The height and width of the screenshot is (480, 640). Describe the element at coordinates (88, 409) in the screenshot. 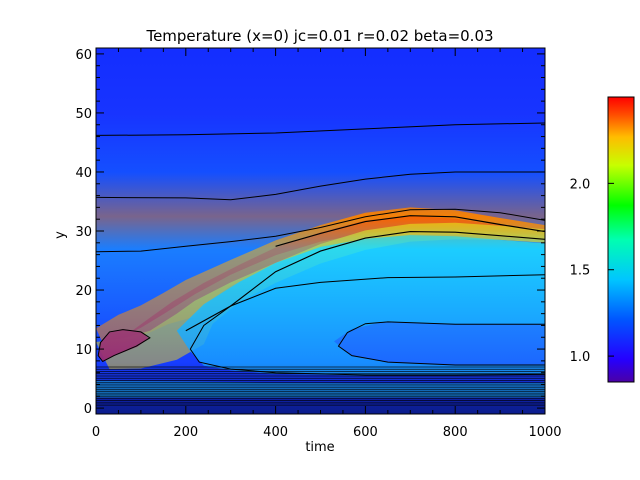

I see `y-tick-label-0: 0` at that location.